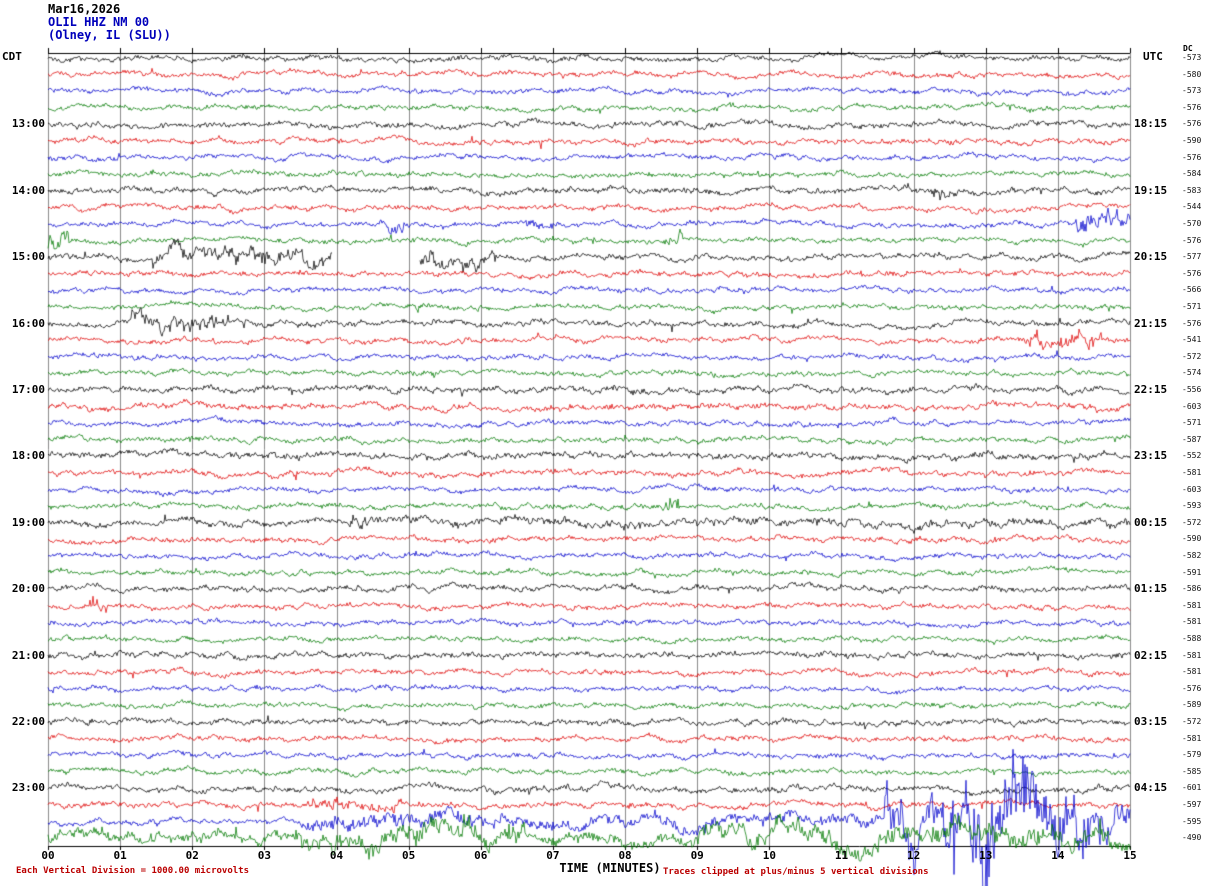  I want to click on dc-value-label: -593, so click(1192, 506).